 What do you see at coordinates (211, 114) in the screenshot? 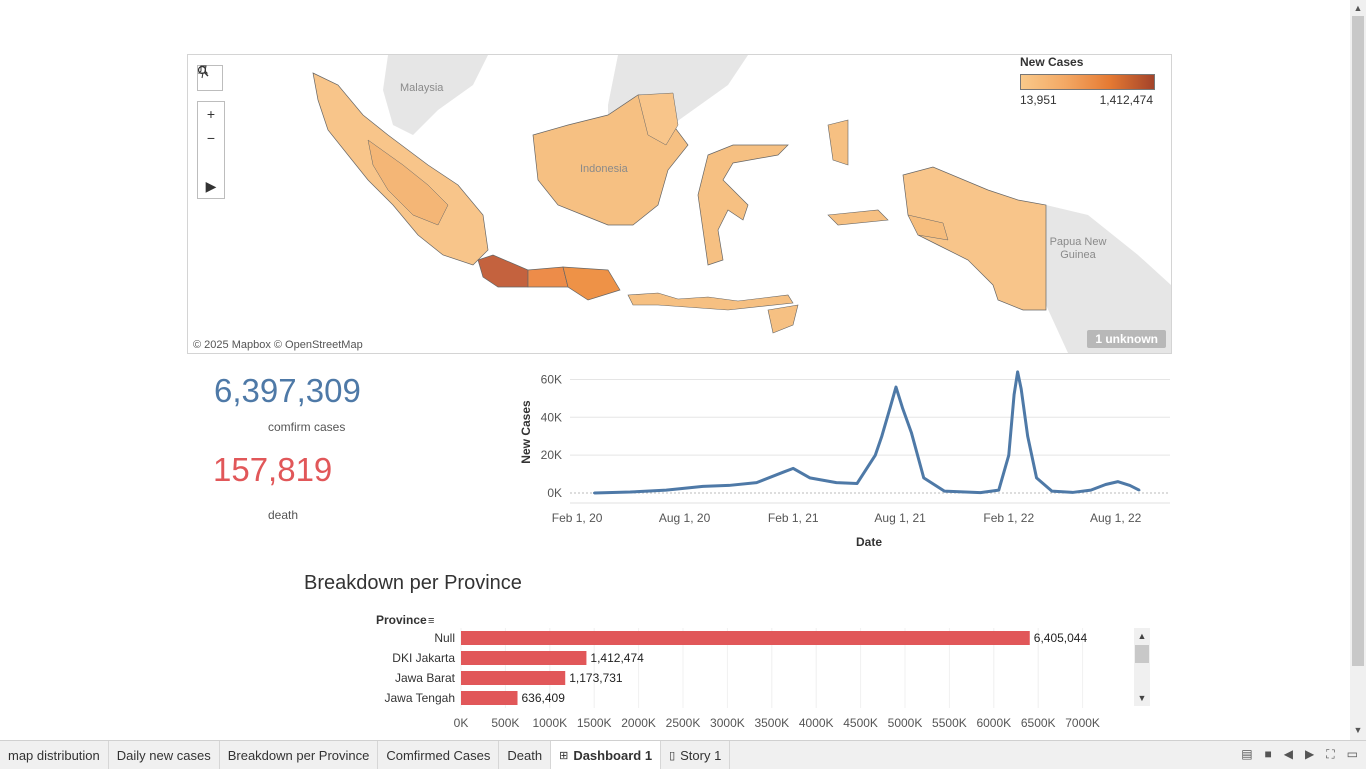
I see `zoom-in-icon: +` at bounding box center [211, 114].